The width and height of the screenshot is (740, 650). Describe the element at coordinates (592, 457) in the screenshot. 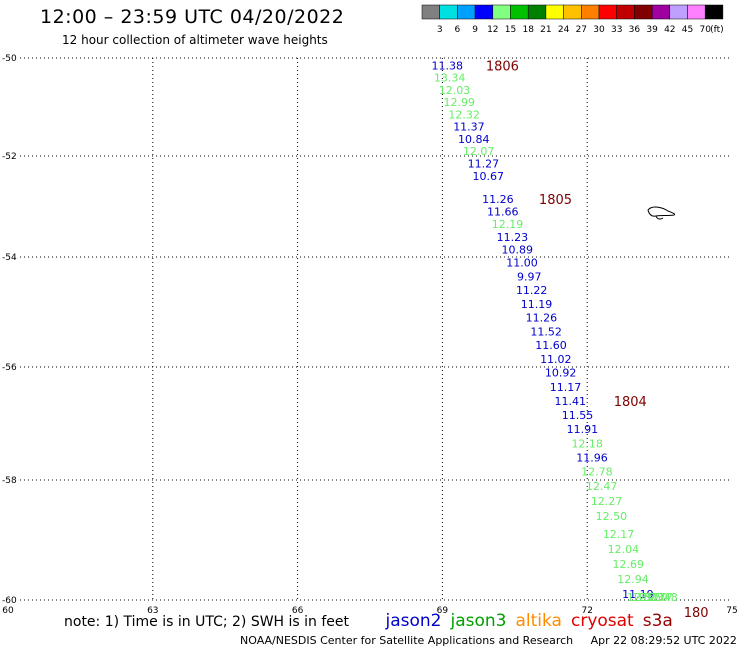

I see `wave-height-point: 11.96` at that location.